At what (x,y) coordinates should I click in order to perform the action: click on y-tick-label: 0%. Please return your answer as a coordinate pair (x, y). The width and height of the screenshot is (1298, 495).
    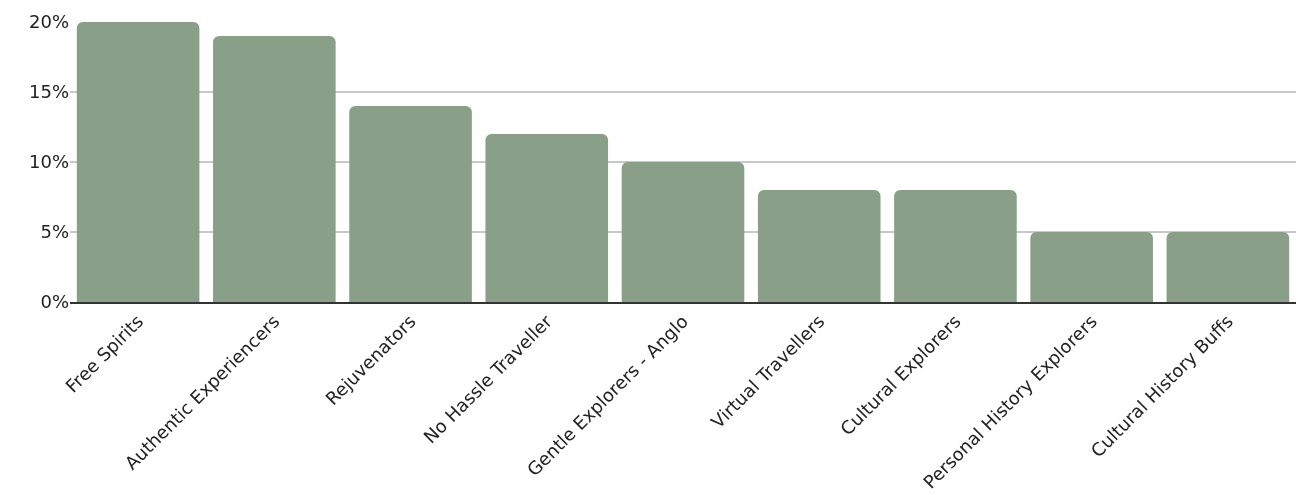
    Looking at the image, I should click on (54, 302).